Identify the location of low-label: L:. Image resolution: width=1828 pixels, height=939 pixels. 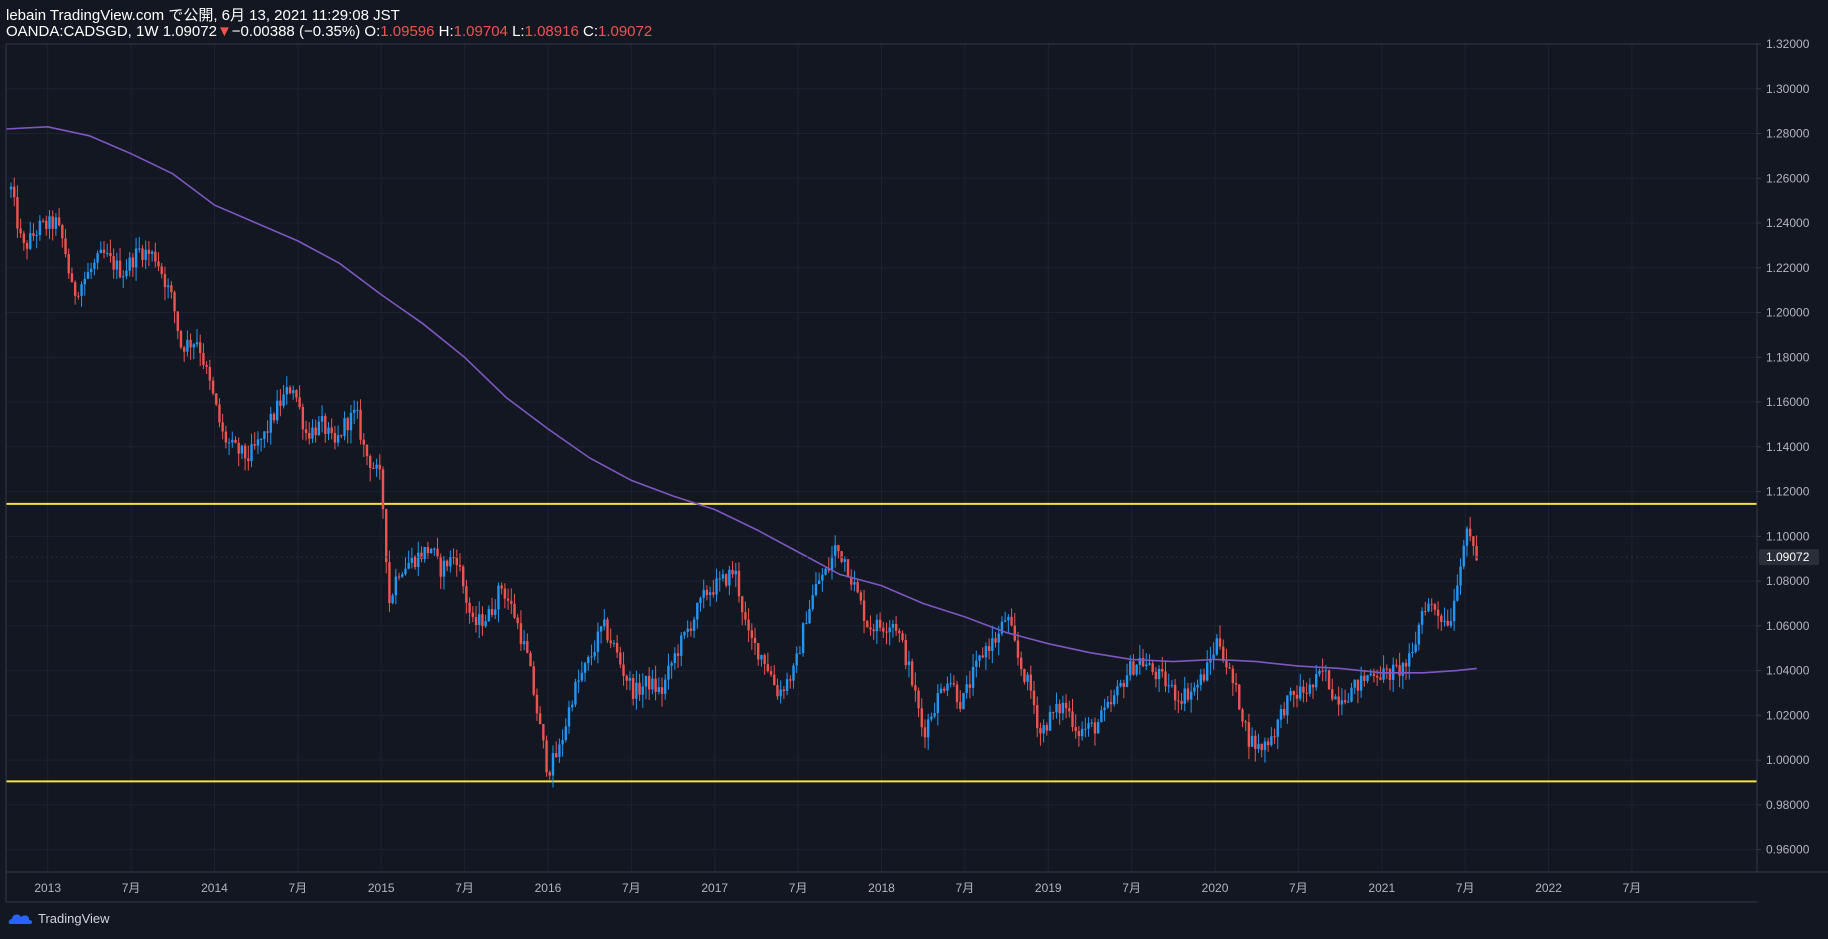
(518, 31).